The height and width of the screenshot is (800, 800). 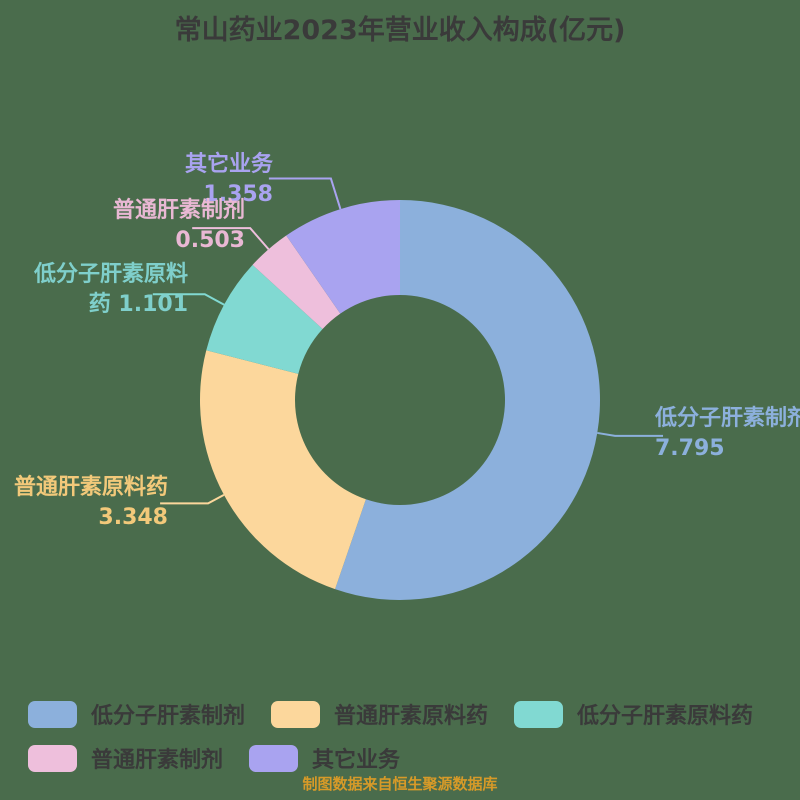 What do you see at coordinates (238, 194) in the screenshot?
I see `callout-other-business-value: 1.358` at bounding box center [238, 194].